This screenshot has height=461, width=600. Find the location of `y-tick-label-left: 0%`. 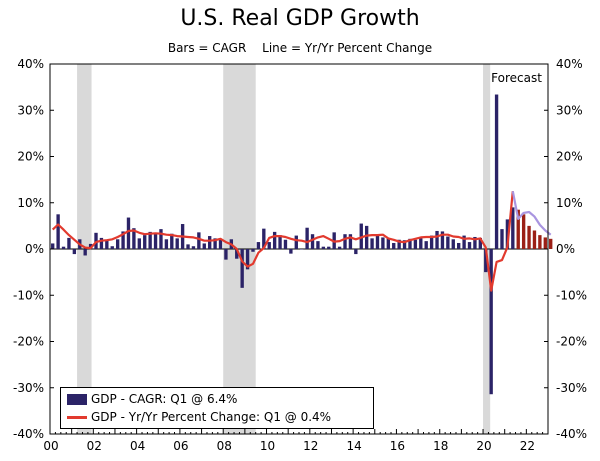

y-tick-label-left: 0% is located at coordinates (34, 249).